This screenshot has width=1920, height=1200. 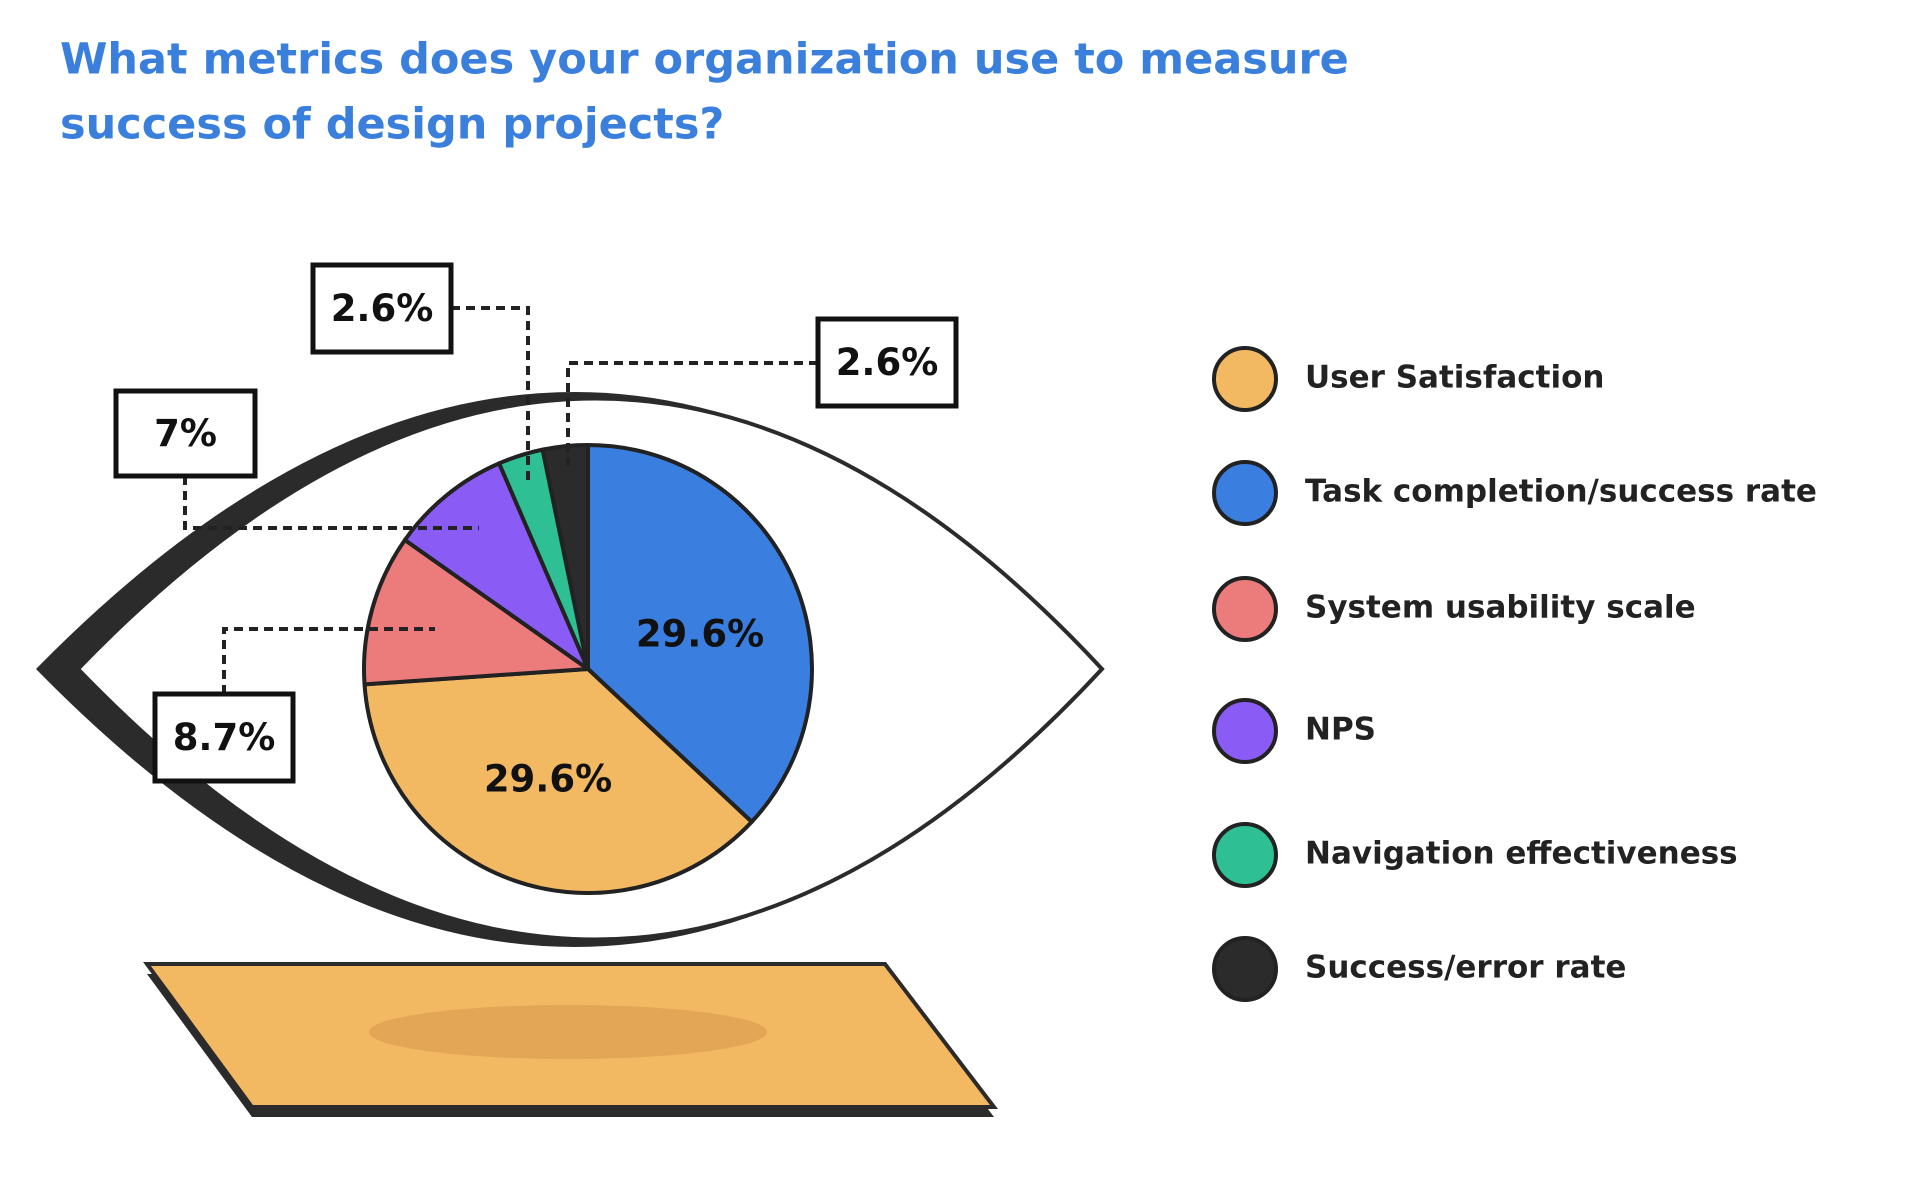 I want to click on legend-label: Success/error rate, so click(x=1465, y=968).